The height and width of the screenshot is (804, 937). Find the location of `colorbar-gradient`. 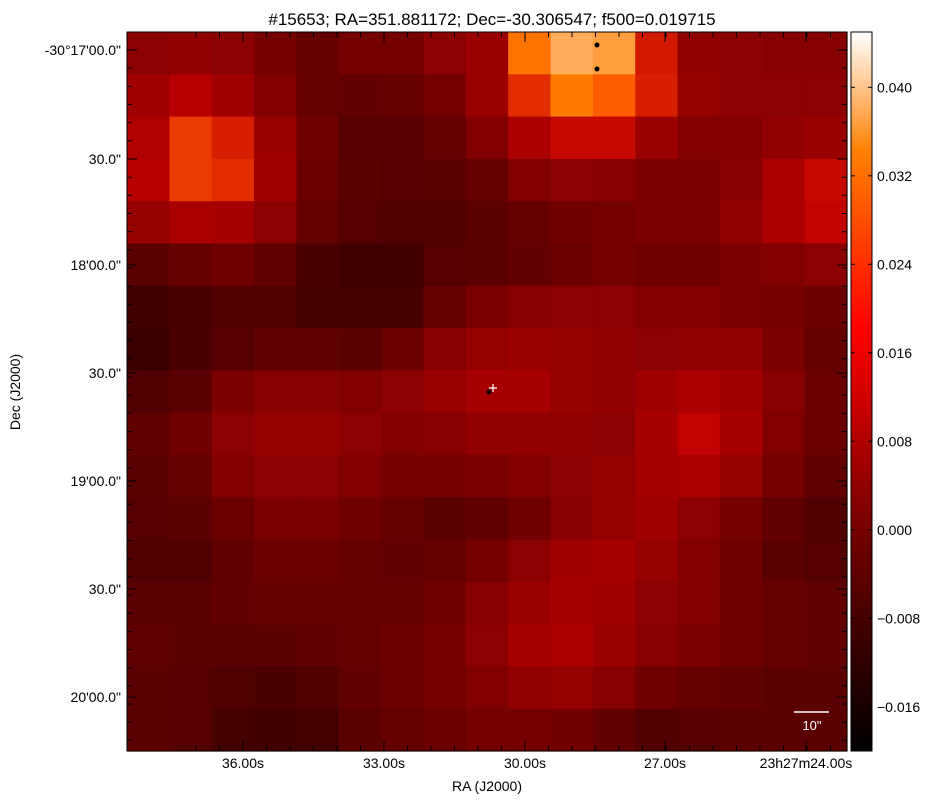

colorbar-gradient is located at coordinates (861, 391).